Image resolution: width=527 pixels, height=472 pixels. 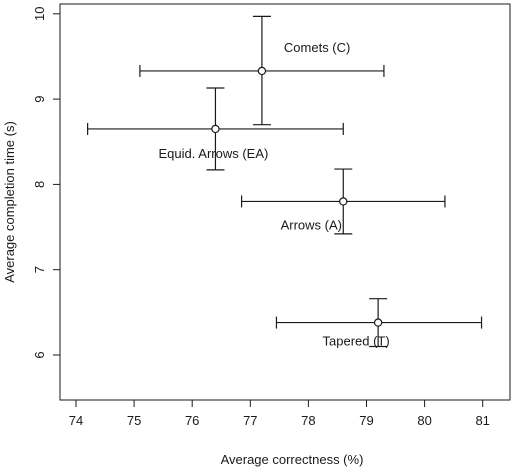 I want to click on y-tick-label: 9, so click(x=39, y=98).